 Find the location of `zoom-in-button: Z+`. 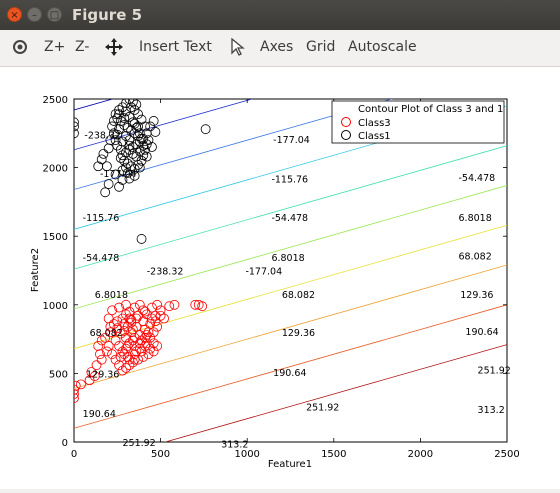

zoom-in-button: Z+ is located at coordinates (55, 47).